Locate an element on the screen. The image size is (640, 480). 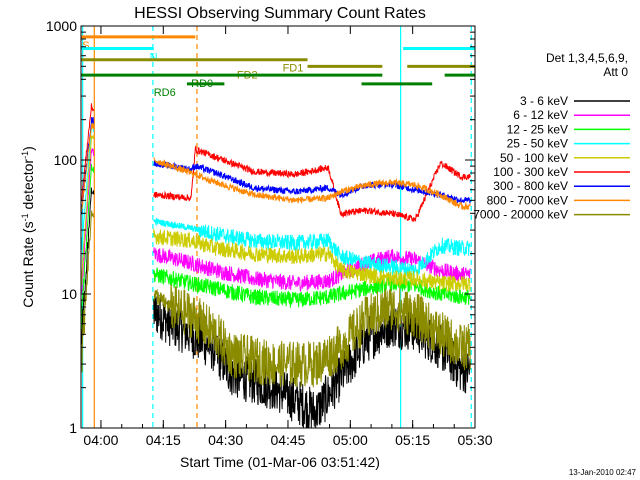
x-tick-label-2: 04:30 is located at coordinates (225, 440).